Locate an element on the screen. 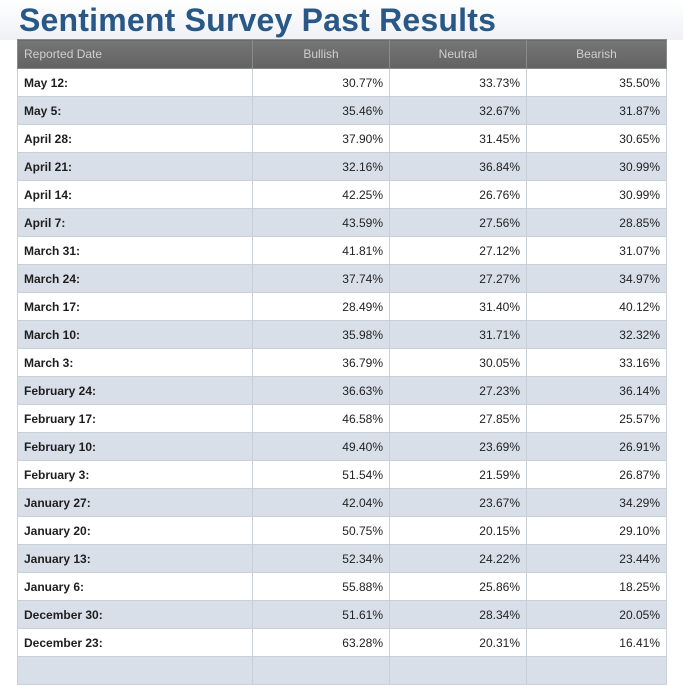  table-header-row: Reported Date Bullish Neutral Bearish is located at coordinates (342, 54).